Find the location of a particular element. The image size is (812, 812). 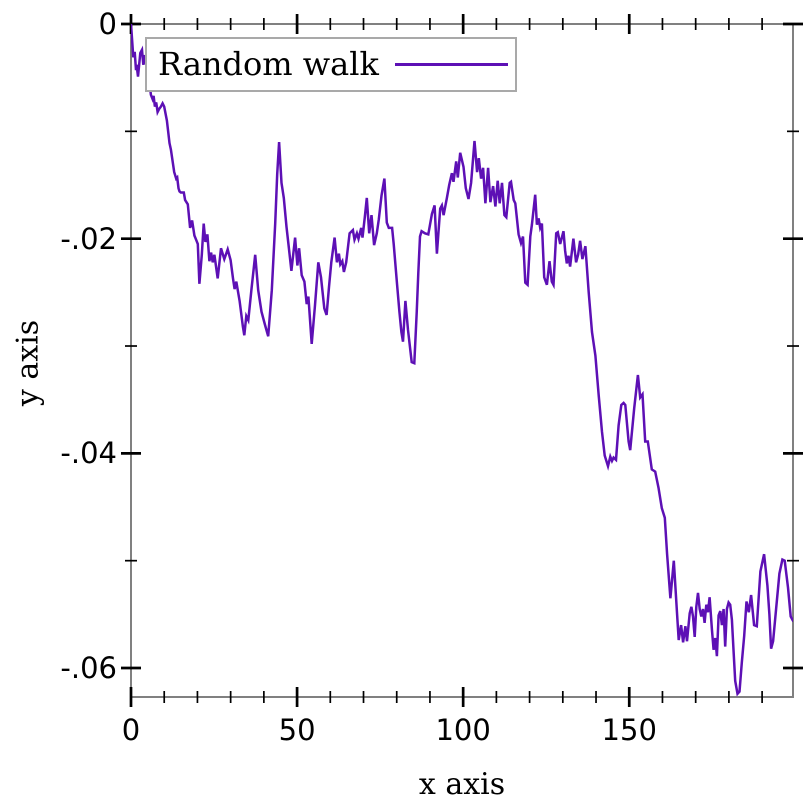

y-axis-label: y axis is located at coordinates (28, 363).